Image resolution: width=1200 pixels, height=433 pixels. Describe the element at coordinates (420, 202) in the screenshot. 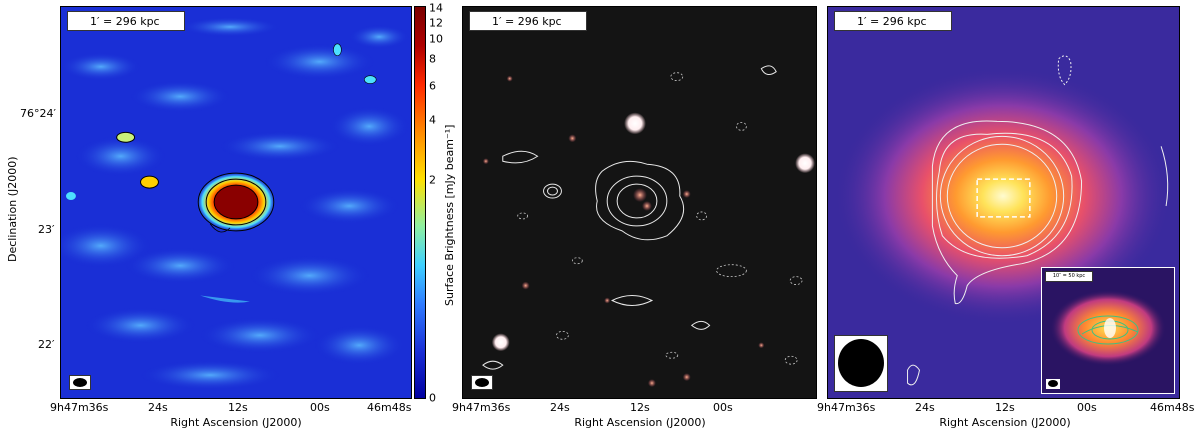

I see `colorbar` at that location.